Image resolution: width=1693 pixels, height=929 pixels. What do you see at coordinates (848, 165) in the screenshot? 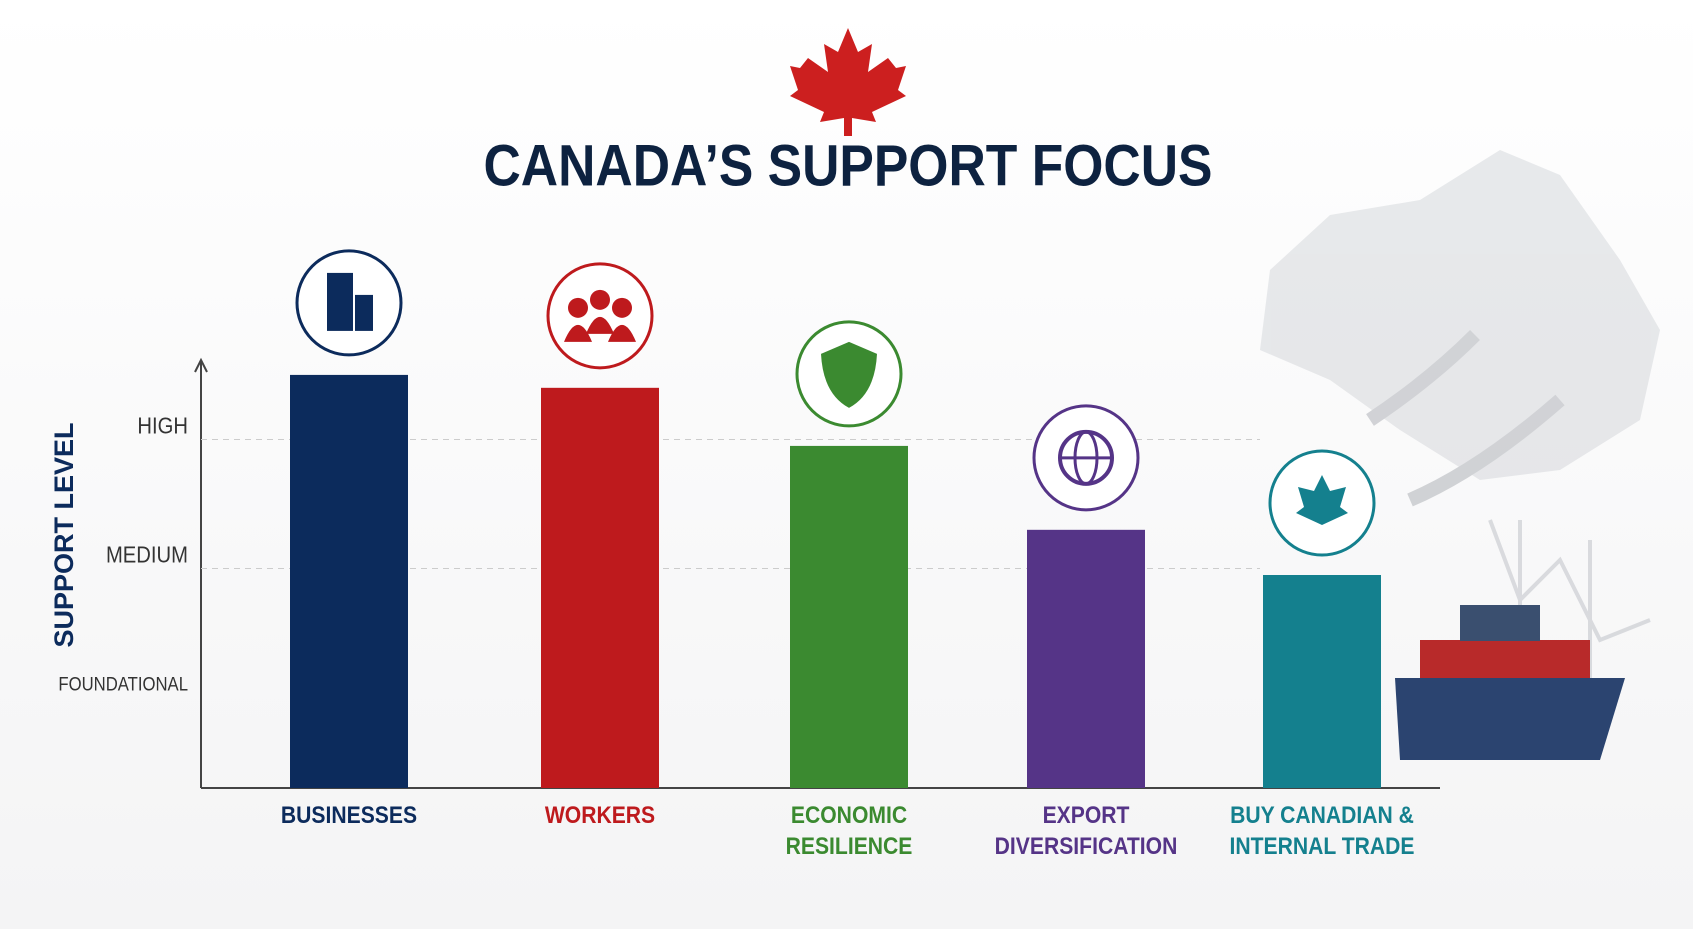
I see `chart-title: CANADA’S SUPPORT FOCUS` at bounding box center [848, 165].